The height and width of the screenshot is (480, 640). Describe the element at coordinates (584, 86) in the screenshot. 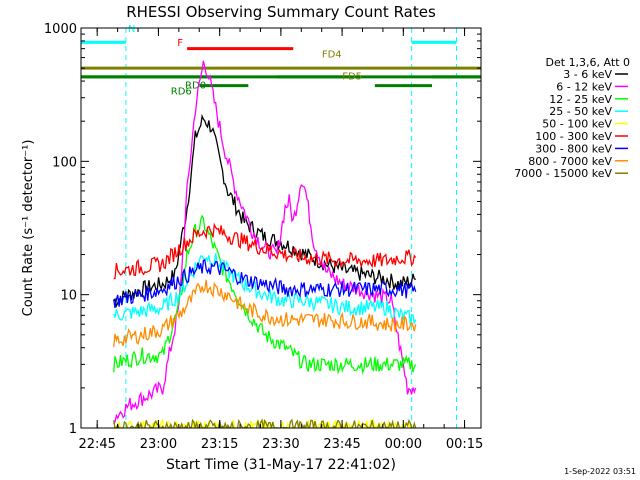

I see `legend-label-6-12-kev: 6 - 12 keV` at that location.